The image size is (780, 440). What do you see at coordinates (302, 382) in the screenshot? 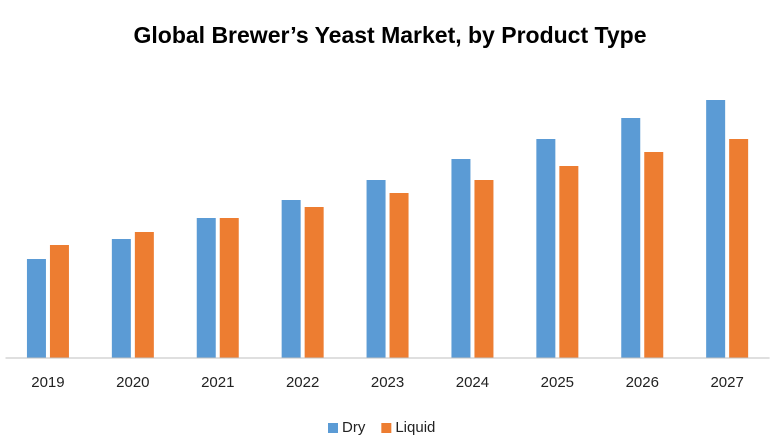
I see `x-tick-label: 2022` at bounding box center [302, 382].